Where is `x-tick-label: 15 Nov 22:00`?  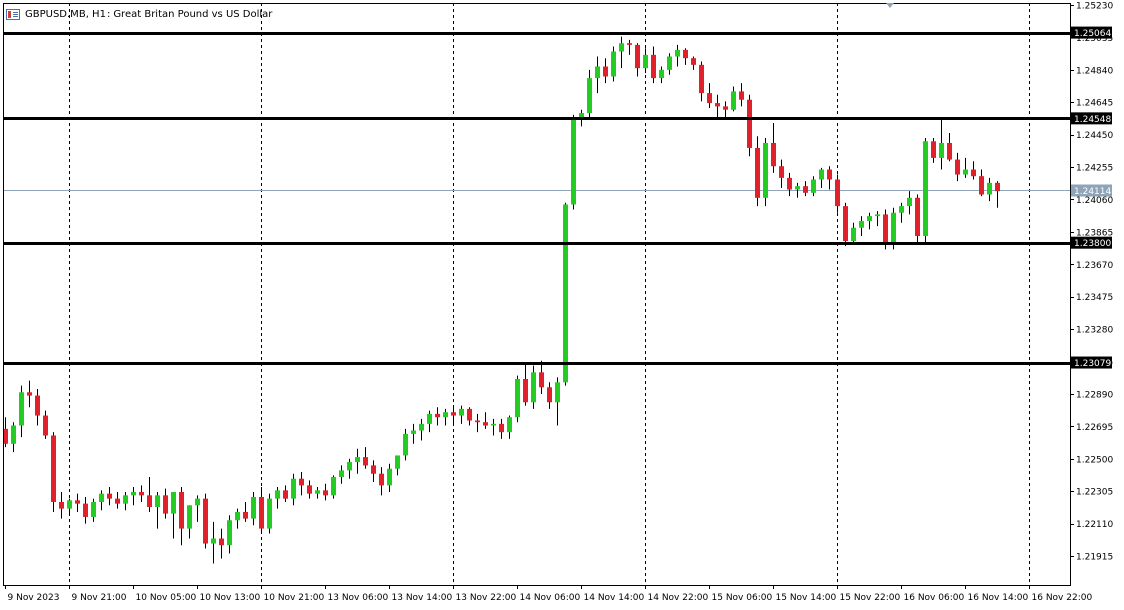
x-tick-label: 15 Nov 22:00 is located at coordinates (870, 598).